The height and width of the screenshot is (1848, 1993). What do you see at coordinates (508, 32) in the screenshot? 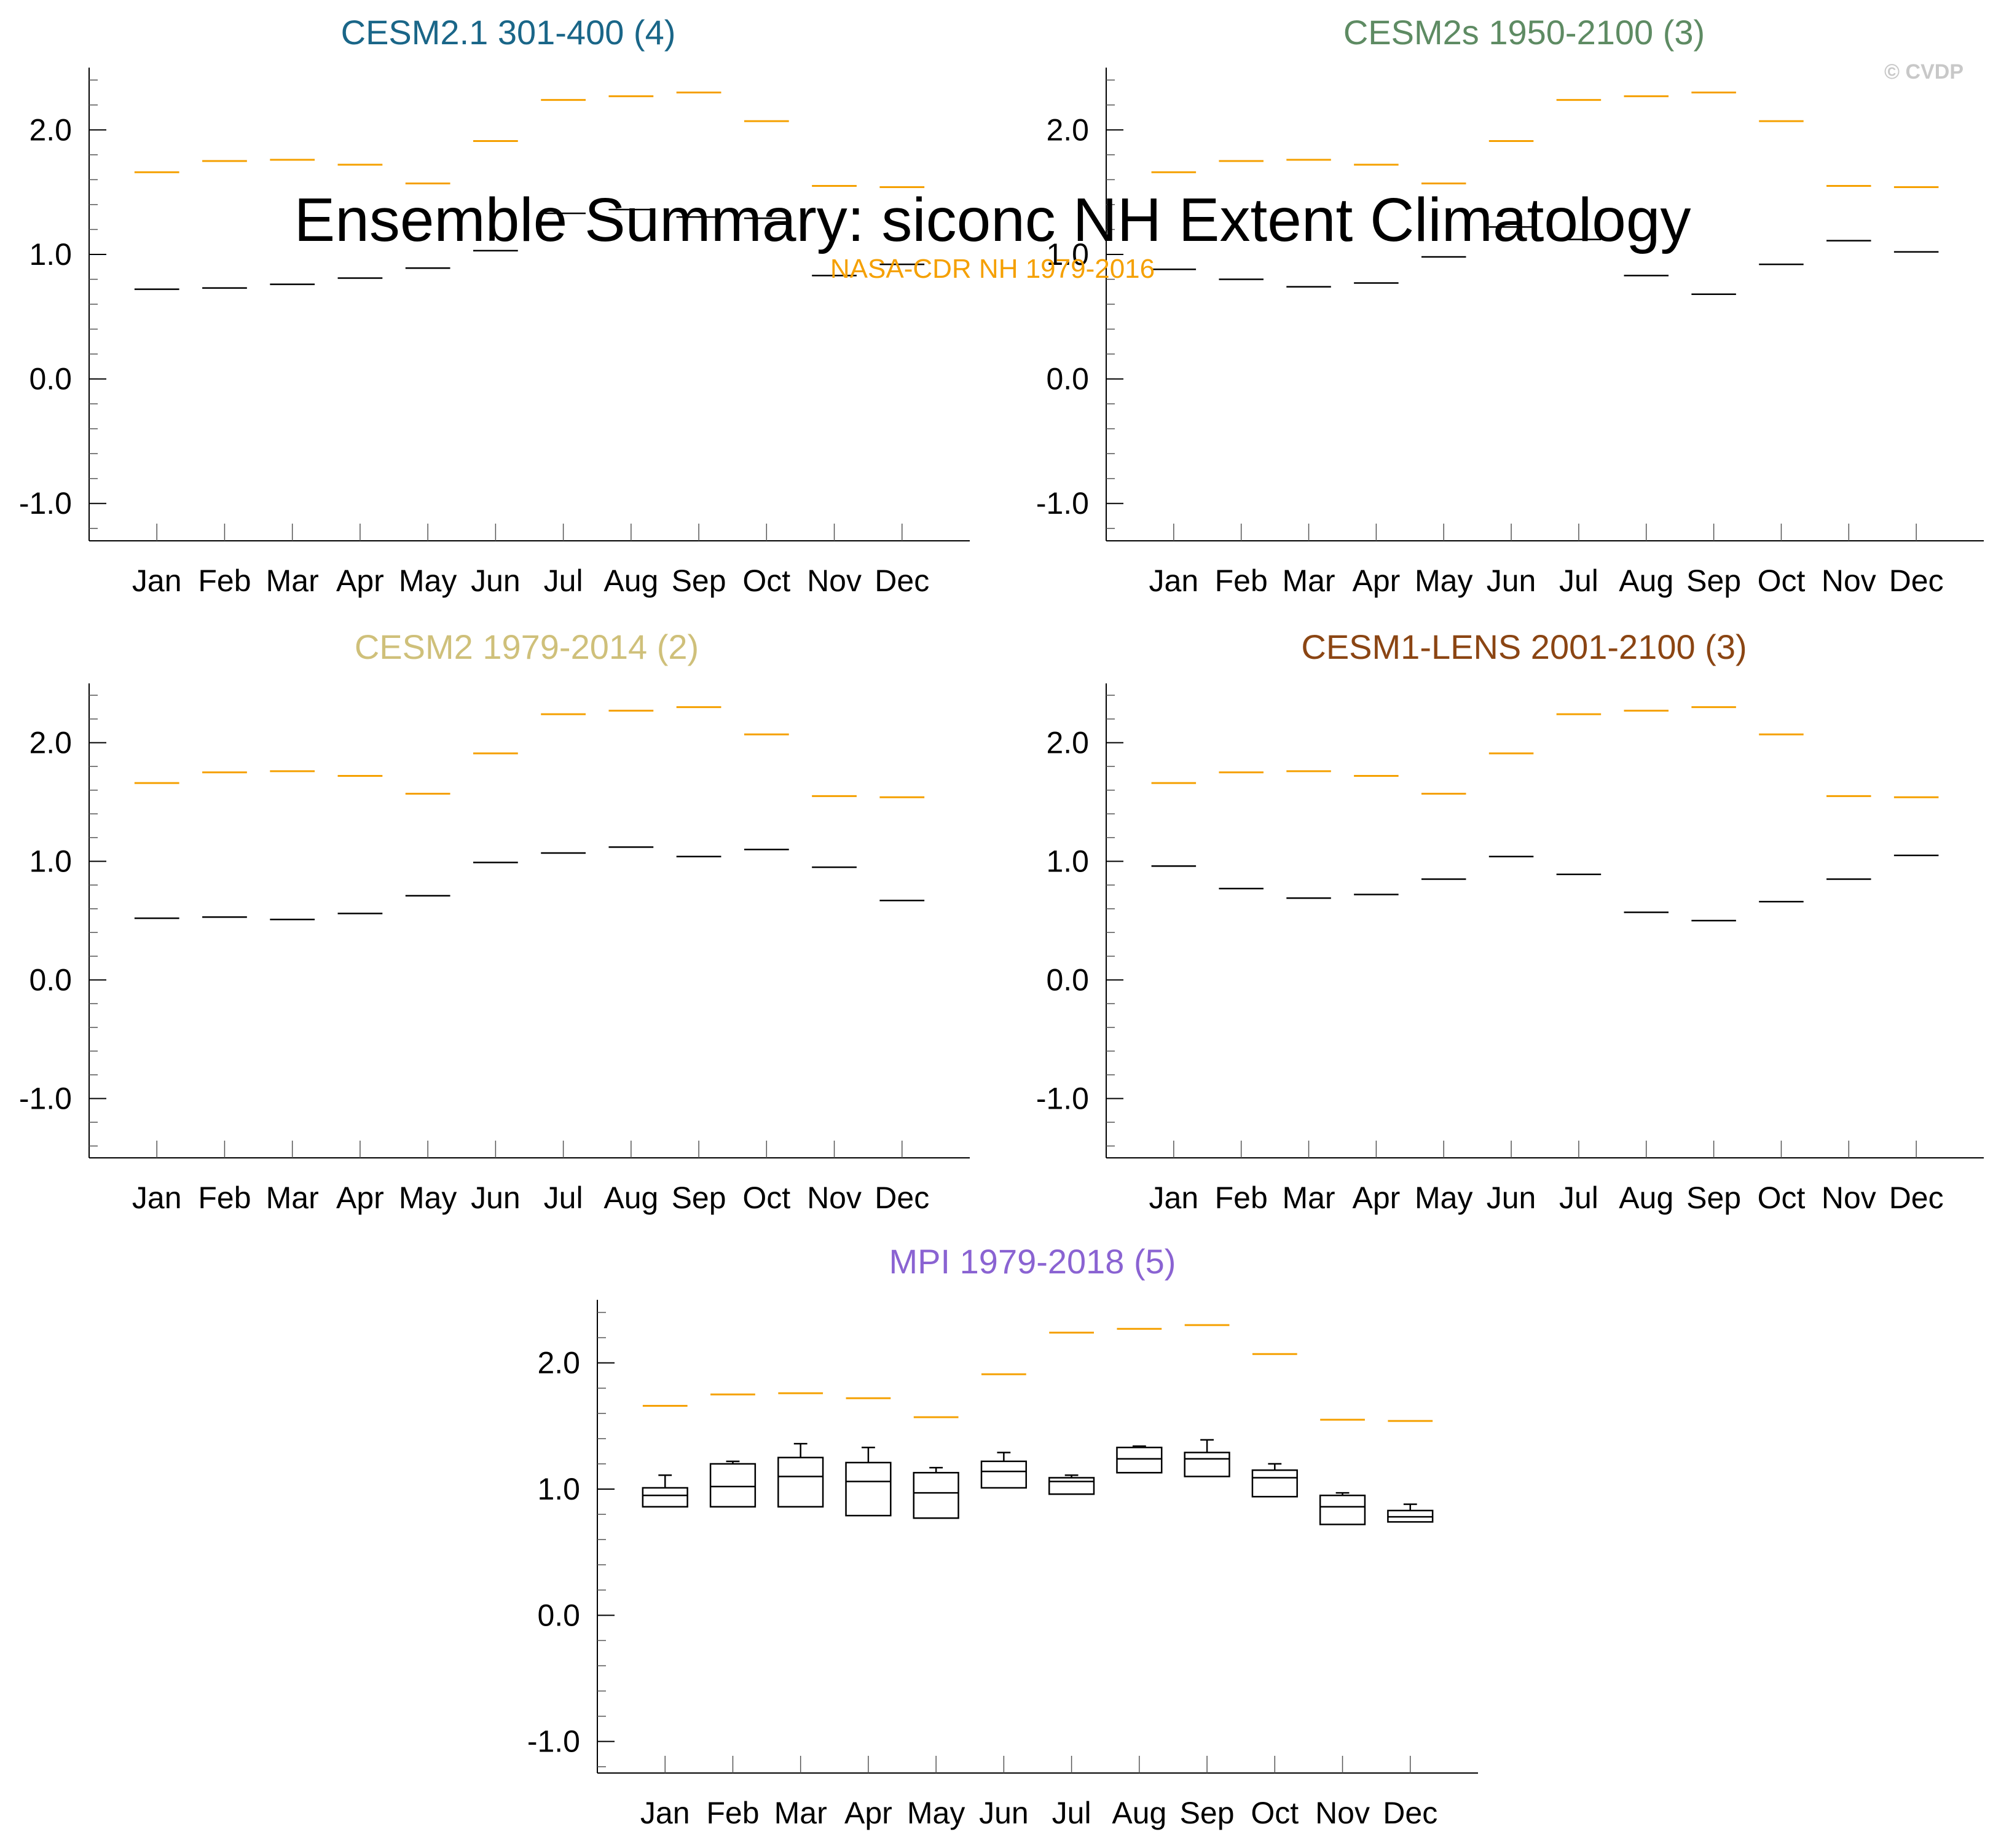
I see `panel-title: CESM2.1 301-400 (4)` at bounding box center [508, 32].